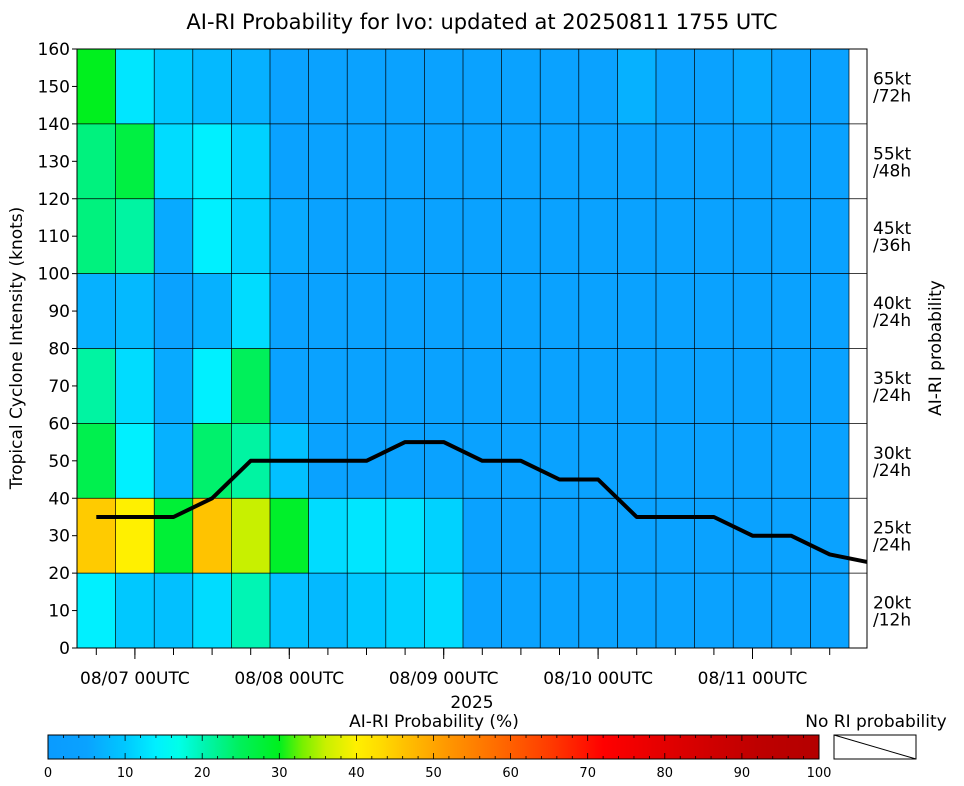  I want to click on threshold-label-speed: 20kt, so click(892, 604).